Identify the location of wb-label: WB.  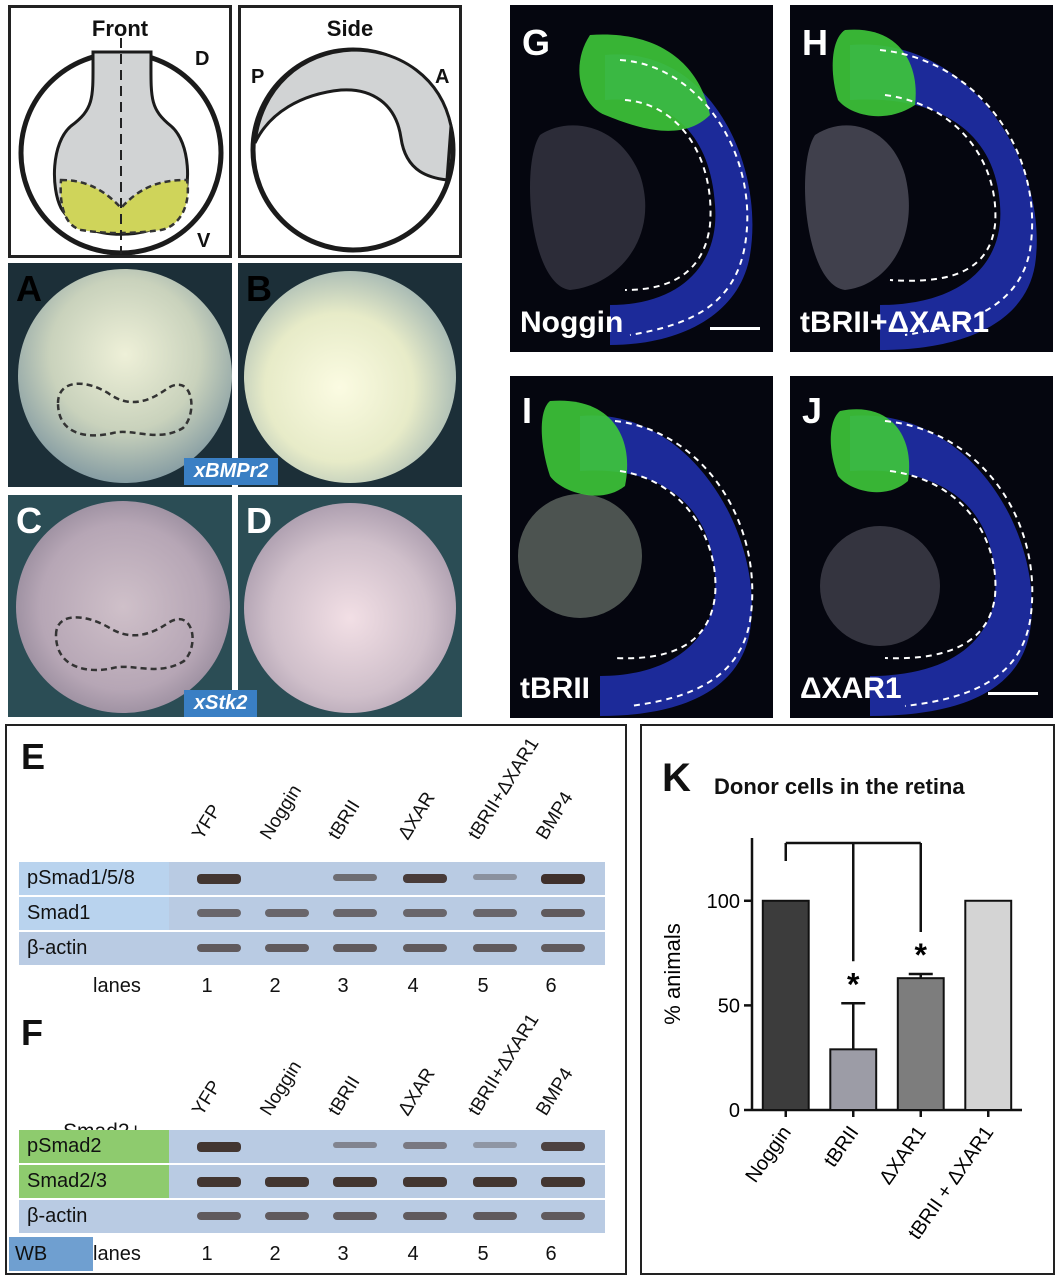
(51, 1254).